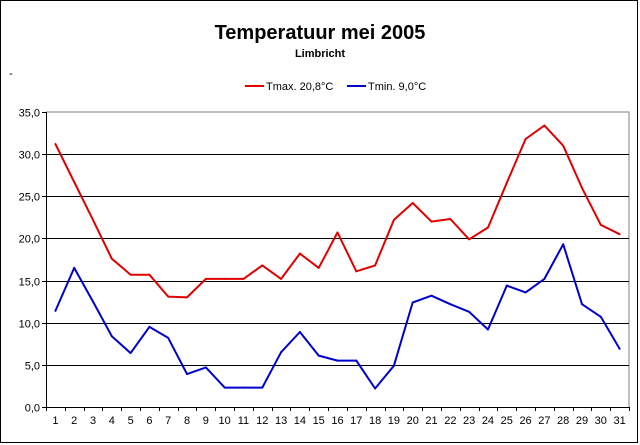 This screenshot has width=640, height=445. What do you see at coordinates (431, 421) in the screenshot?
I see `x-tick-label: 21` at bounding box center [431, 421].